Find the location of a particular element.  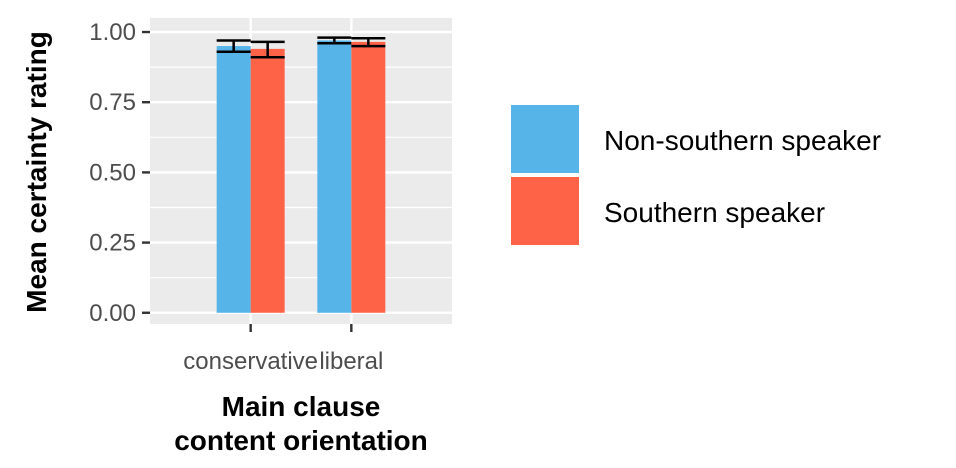

bar-conservative-southern is located at coordinates (267, 180).